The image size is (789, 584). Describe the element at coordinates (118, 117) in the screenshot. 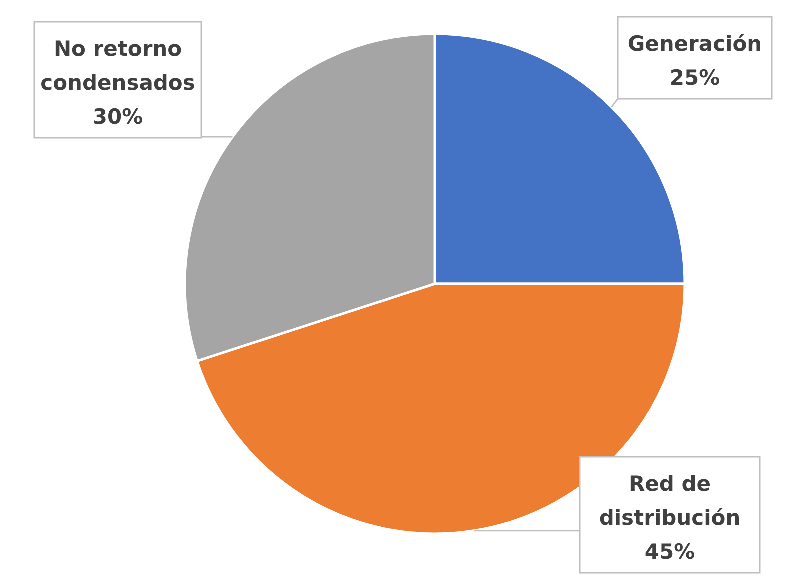

I see `data-label: 30%` at that location.